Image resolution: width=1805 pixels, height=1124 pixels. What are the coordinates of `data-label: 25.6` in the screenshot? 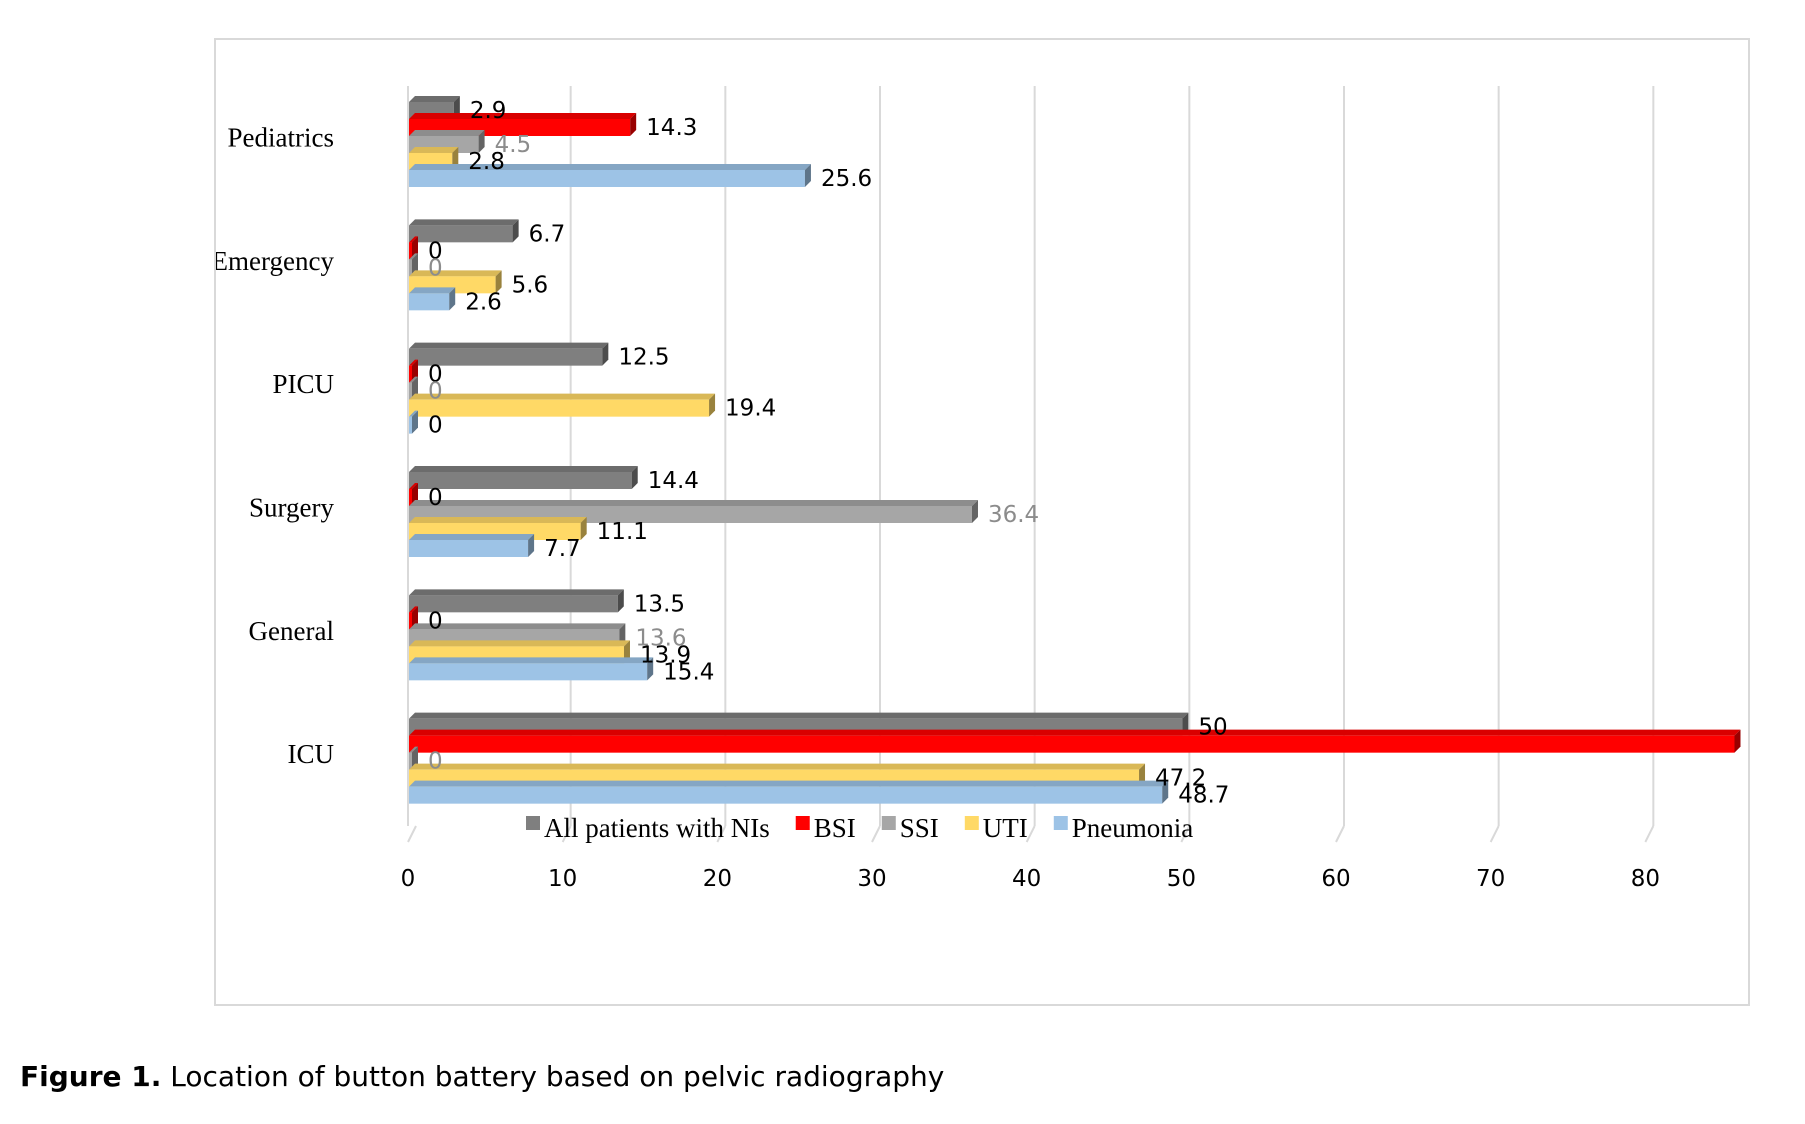 It's located at (846, 179).